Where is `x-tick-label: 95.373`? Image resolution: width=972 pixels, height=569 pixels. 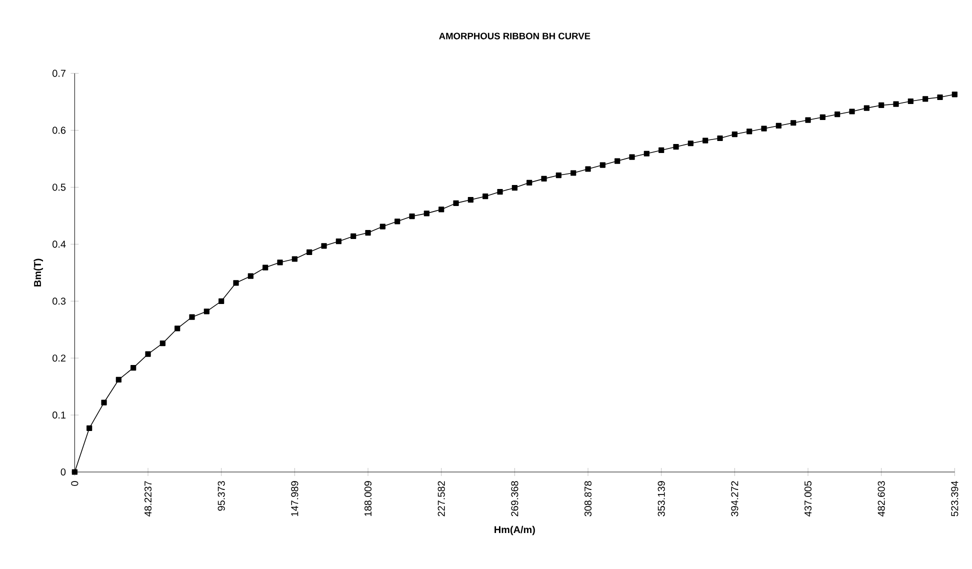
x-tick-label: 95.373 is located at coordinates (221, 496).